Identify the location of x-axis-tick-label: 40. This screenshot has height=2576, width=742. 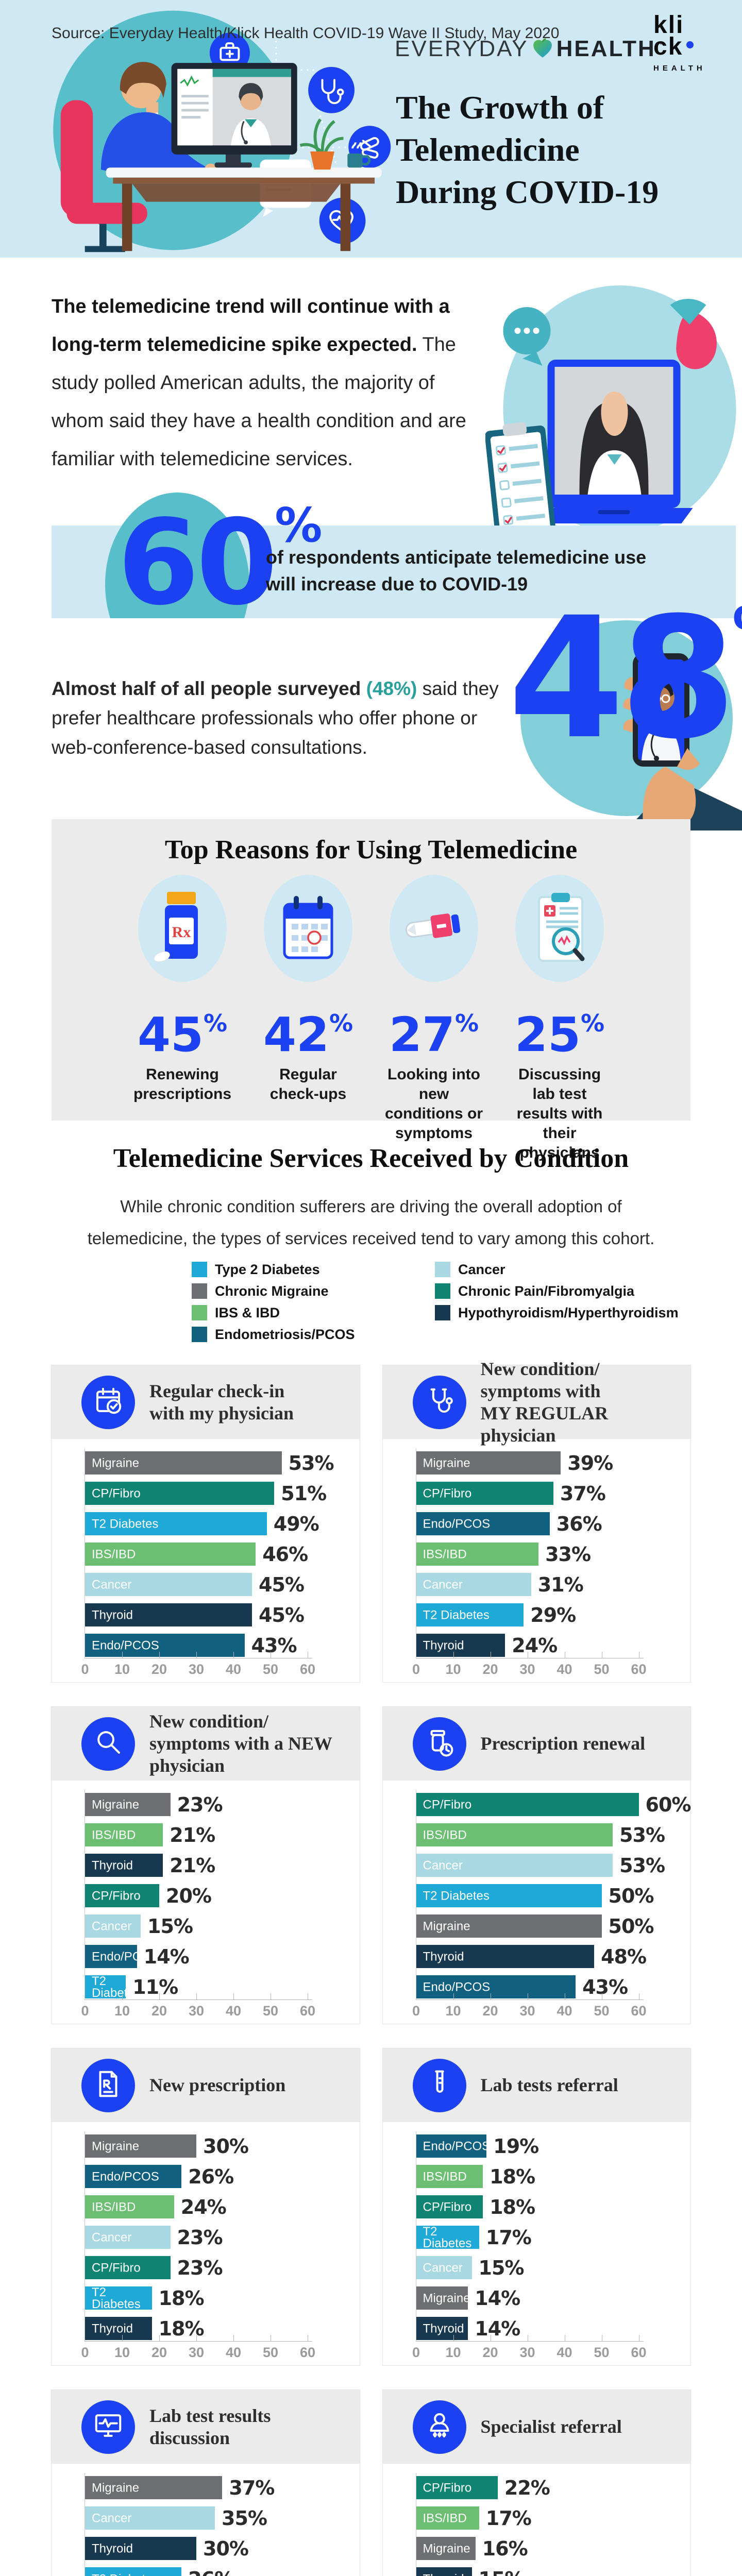
(564, 2011).